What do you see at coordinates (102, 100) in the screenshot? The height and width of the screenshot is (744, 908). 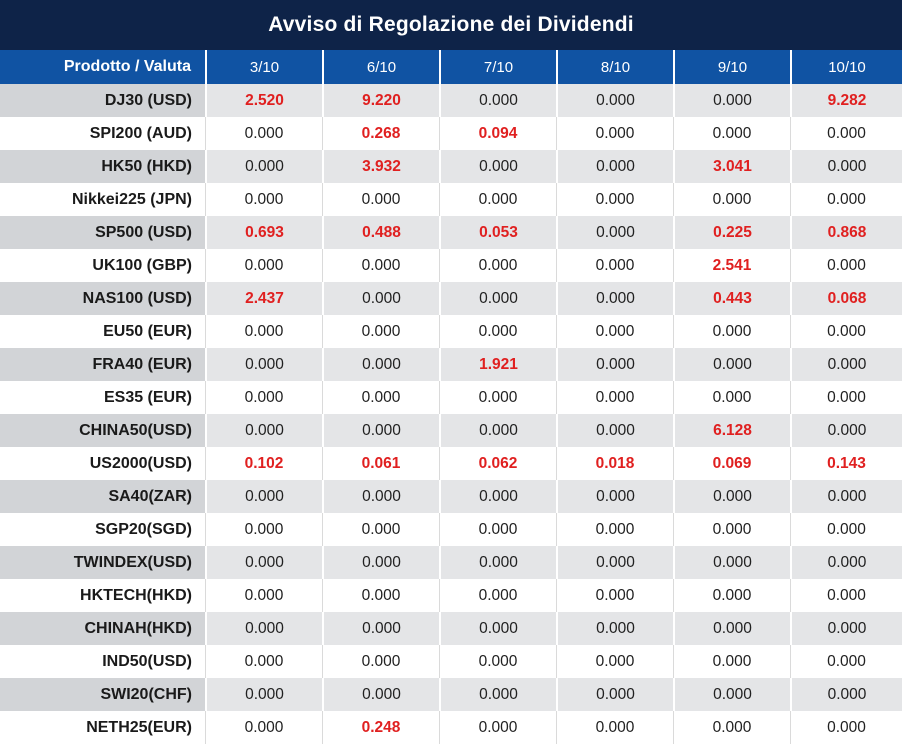 I see `product-label: DJ30 (USD)` at bounding box center [102, 100].